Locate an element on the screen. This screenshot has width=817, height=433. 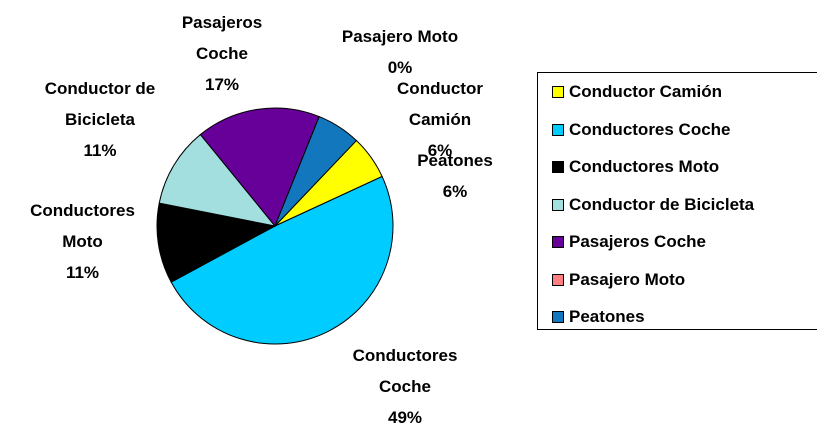
slice-label-name: Conductor Camión is located at coordinates (440, 104).